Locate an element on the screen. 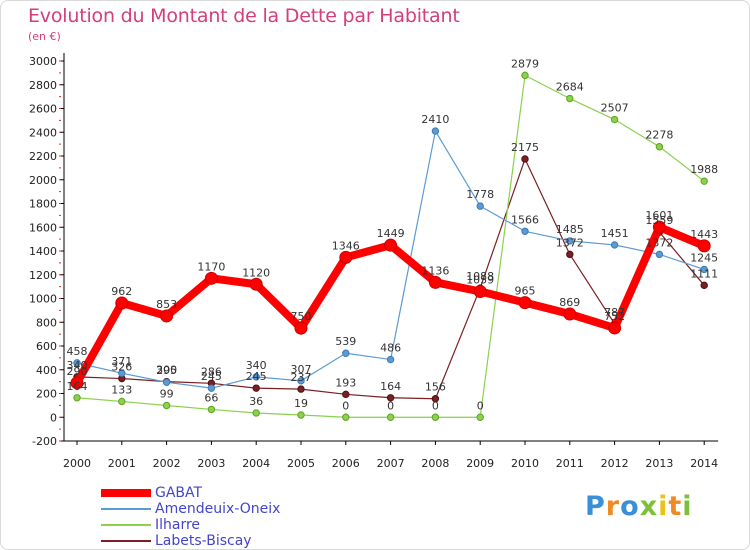 This screenshot has height=550, width=750. y-tick-label: 800 is located at coordinates (46, 322).